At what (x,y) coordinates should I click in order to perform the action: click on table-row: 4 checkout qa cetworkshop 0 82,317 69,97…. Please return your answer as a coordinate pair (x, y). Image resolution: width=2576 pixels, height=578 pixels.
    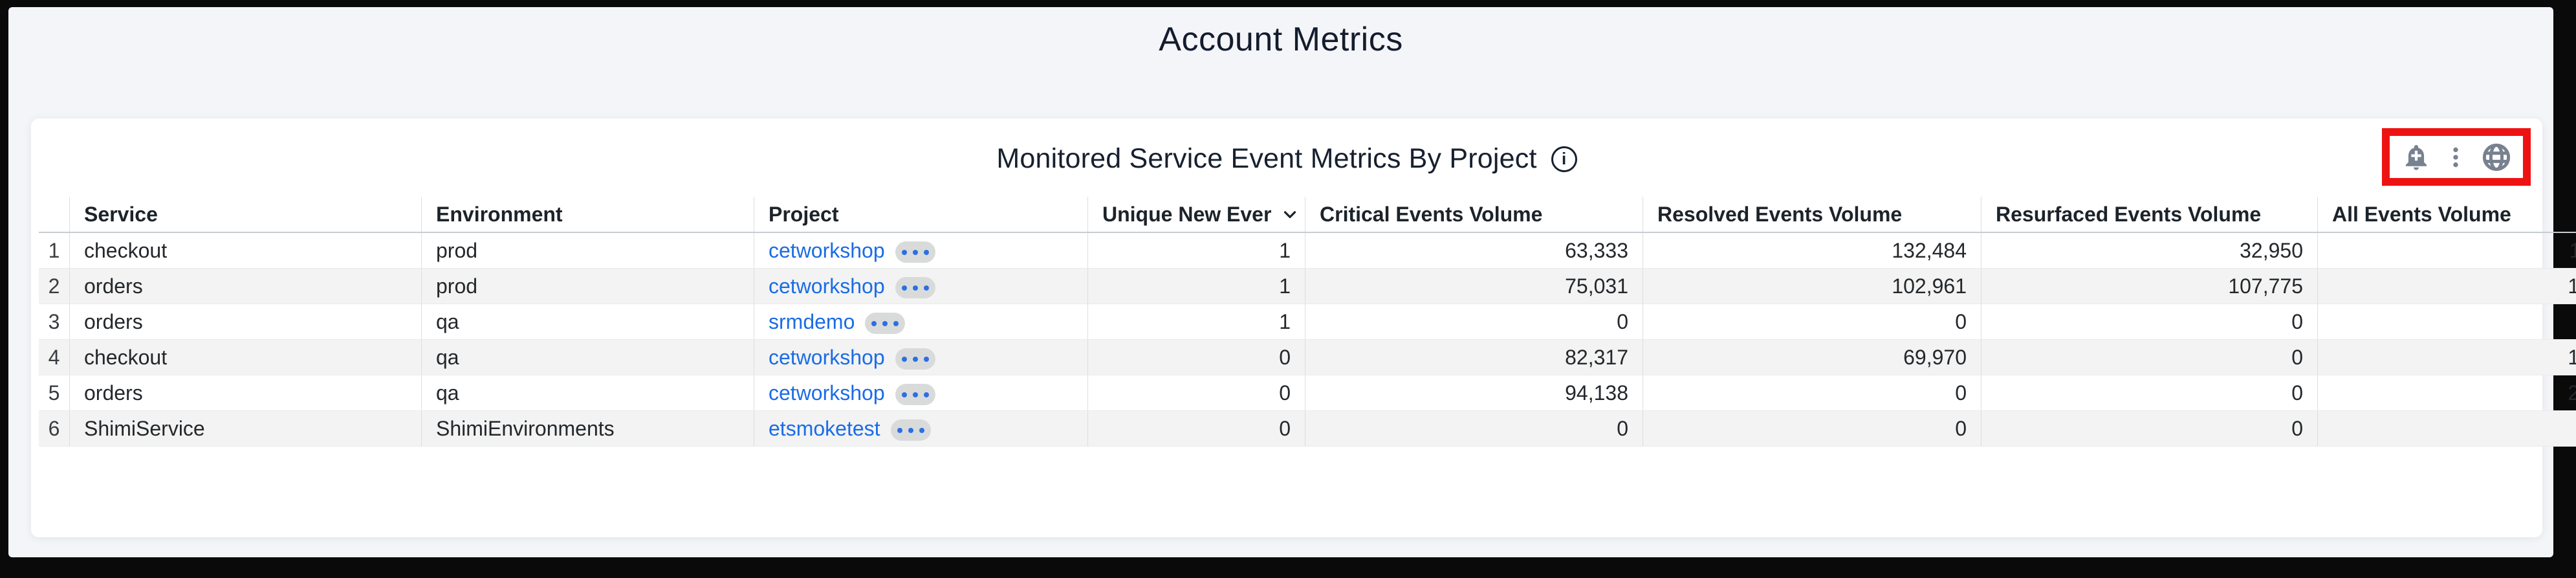
    Looking at the image, I should click on (1307, 357).